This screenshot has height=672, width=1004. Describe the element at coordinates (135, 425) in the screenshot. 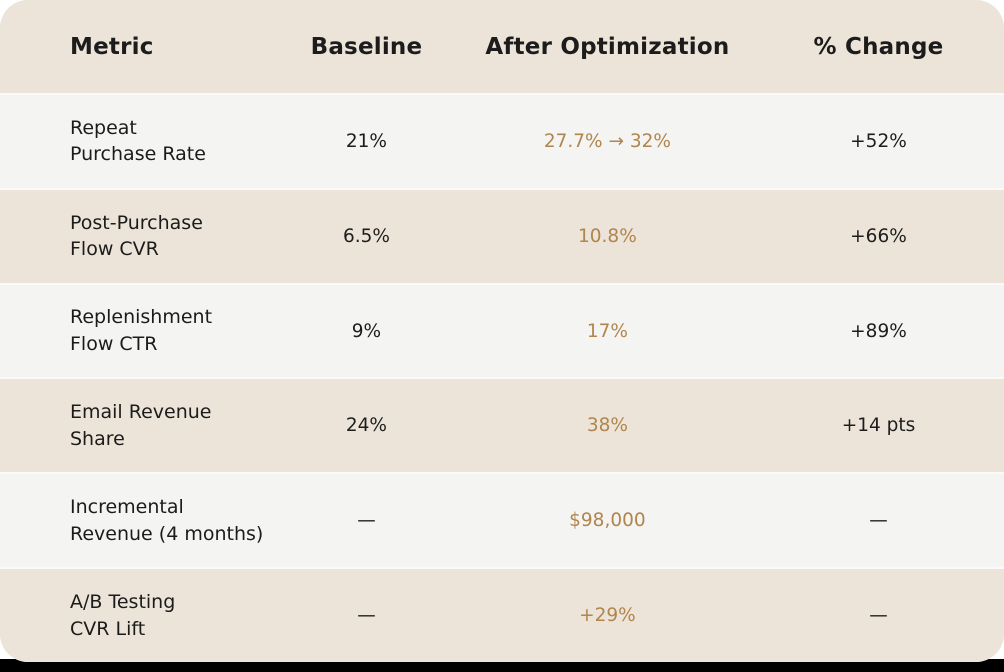

I see `metric-cell: Email Revenue Share` at that location.